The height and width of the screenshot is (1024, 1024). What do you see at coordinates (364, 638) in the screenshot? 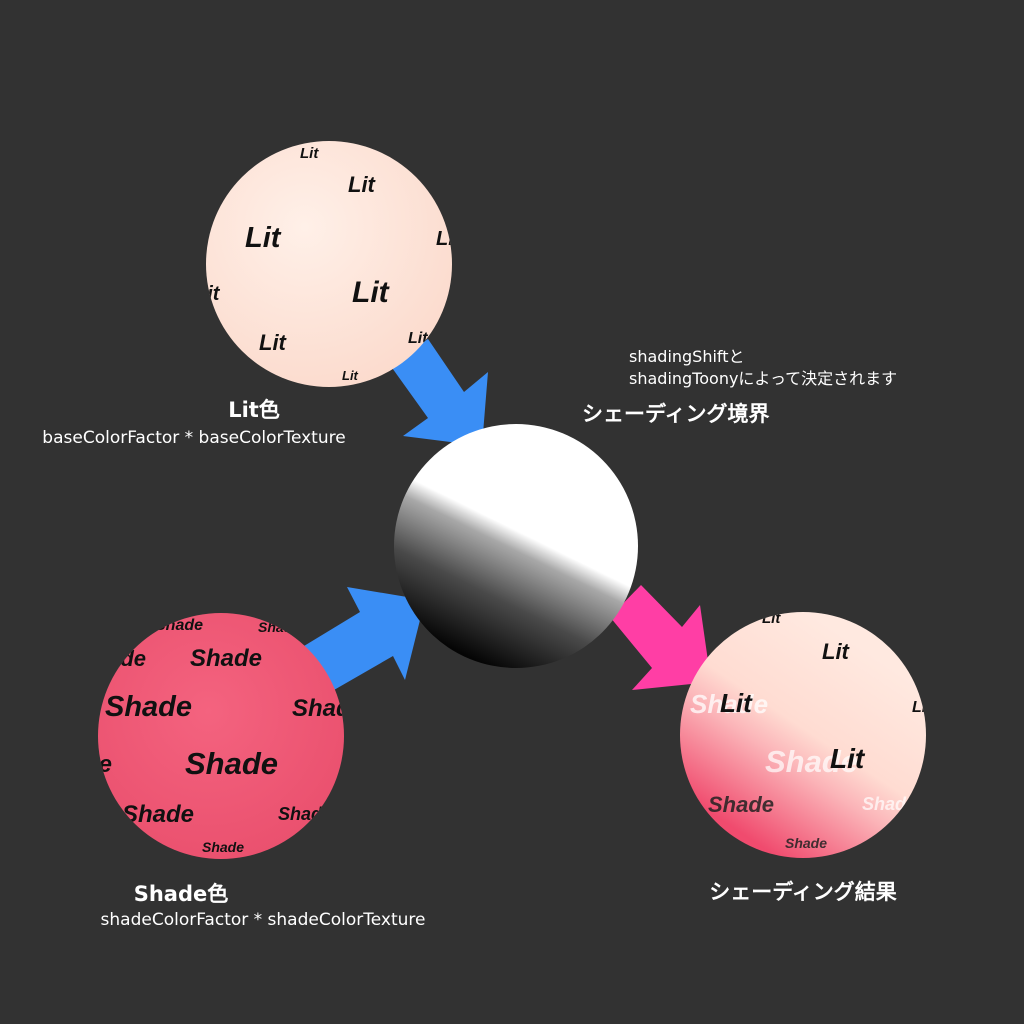
I see `arrow-shade-to-boundary` at bounding box center [364, 638].